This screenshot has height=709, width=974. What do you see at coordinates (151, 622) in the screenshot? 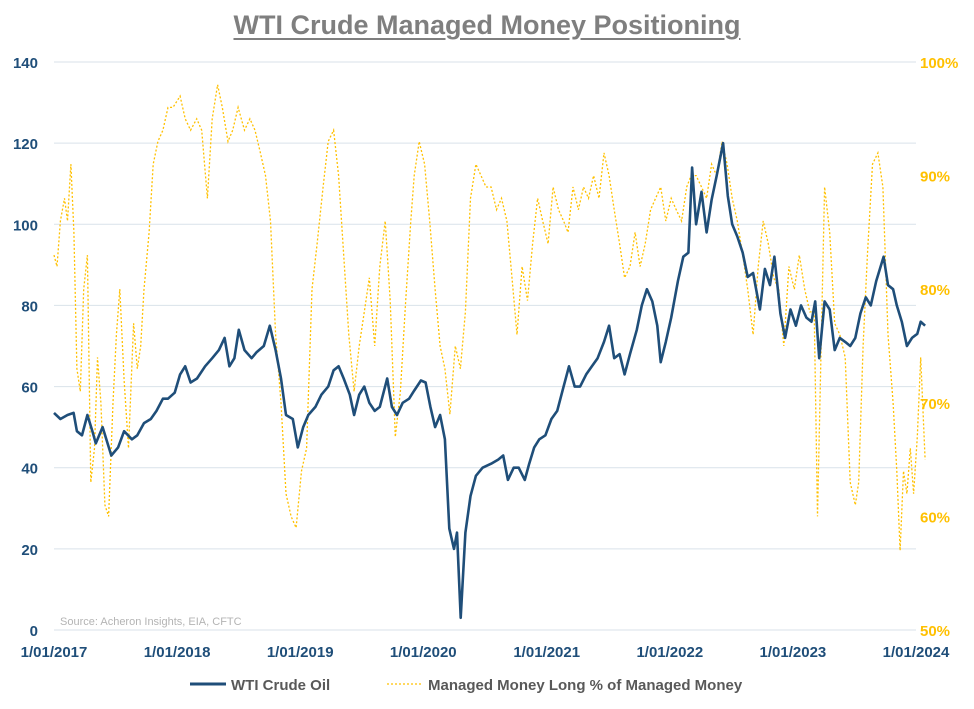
I see `source-note: Source: Acheron Insights, EIA, CFTC` at bounding box center [151, 622].